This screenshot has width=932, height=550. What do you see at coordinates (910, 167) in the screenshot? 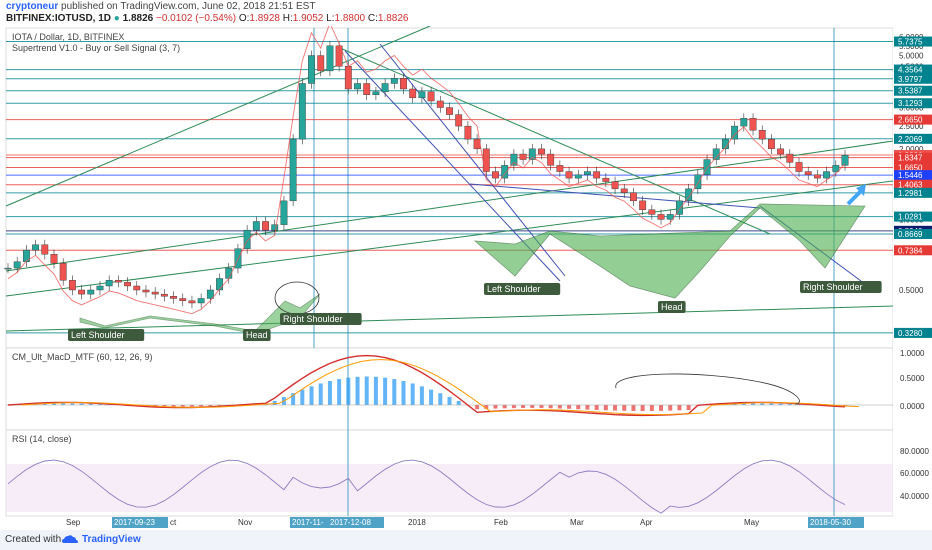
I see `level-label: 1.6650` at bounding box center [910, 167].